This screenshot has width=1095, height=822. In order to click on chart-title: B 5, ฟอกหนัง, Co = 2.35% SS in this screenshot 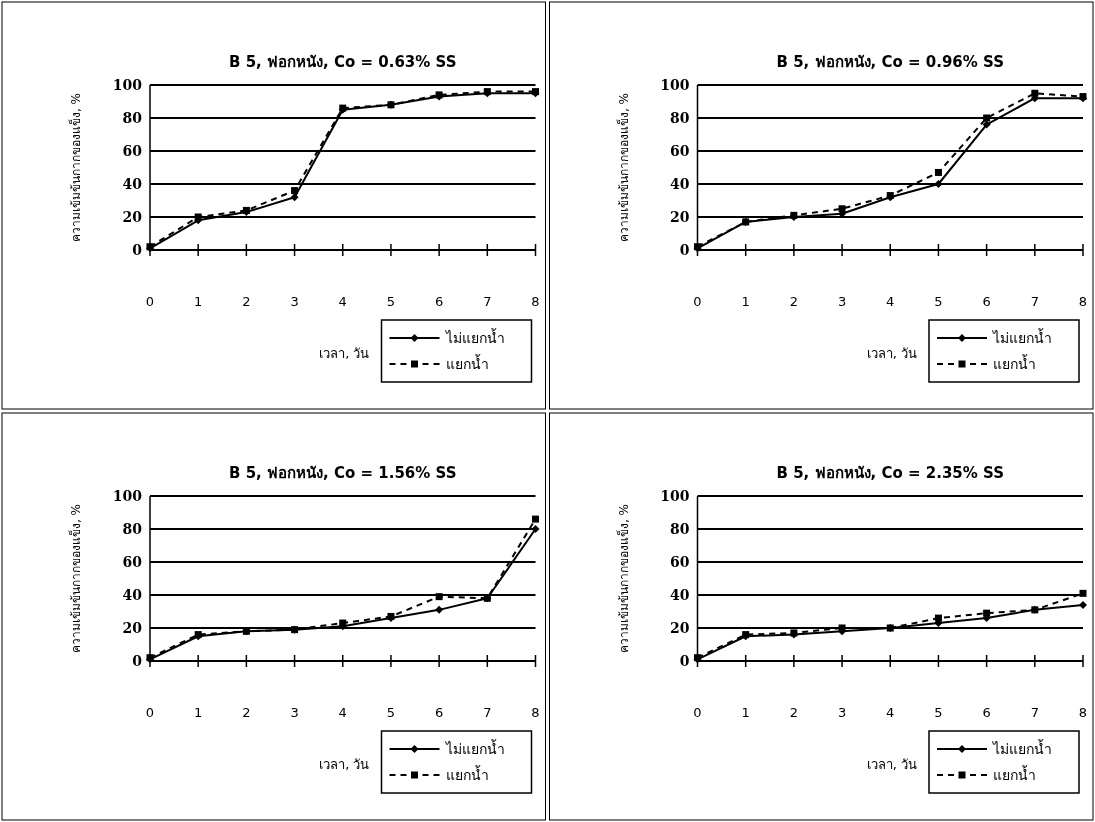, I will do `click(890, 473)`.